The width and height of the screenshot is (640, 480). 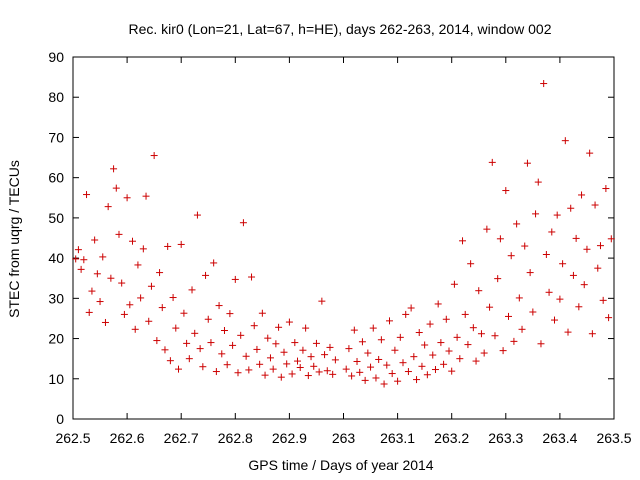 I want to click on y-tick-label: 50, so click(x=56, y=218).